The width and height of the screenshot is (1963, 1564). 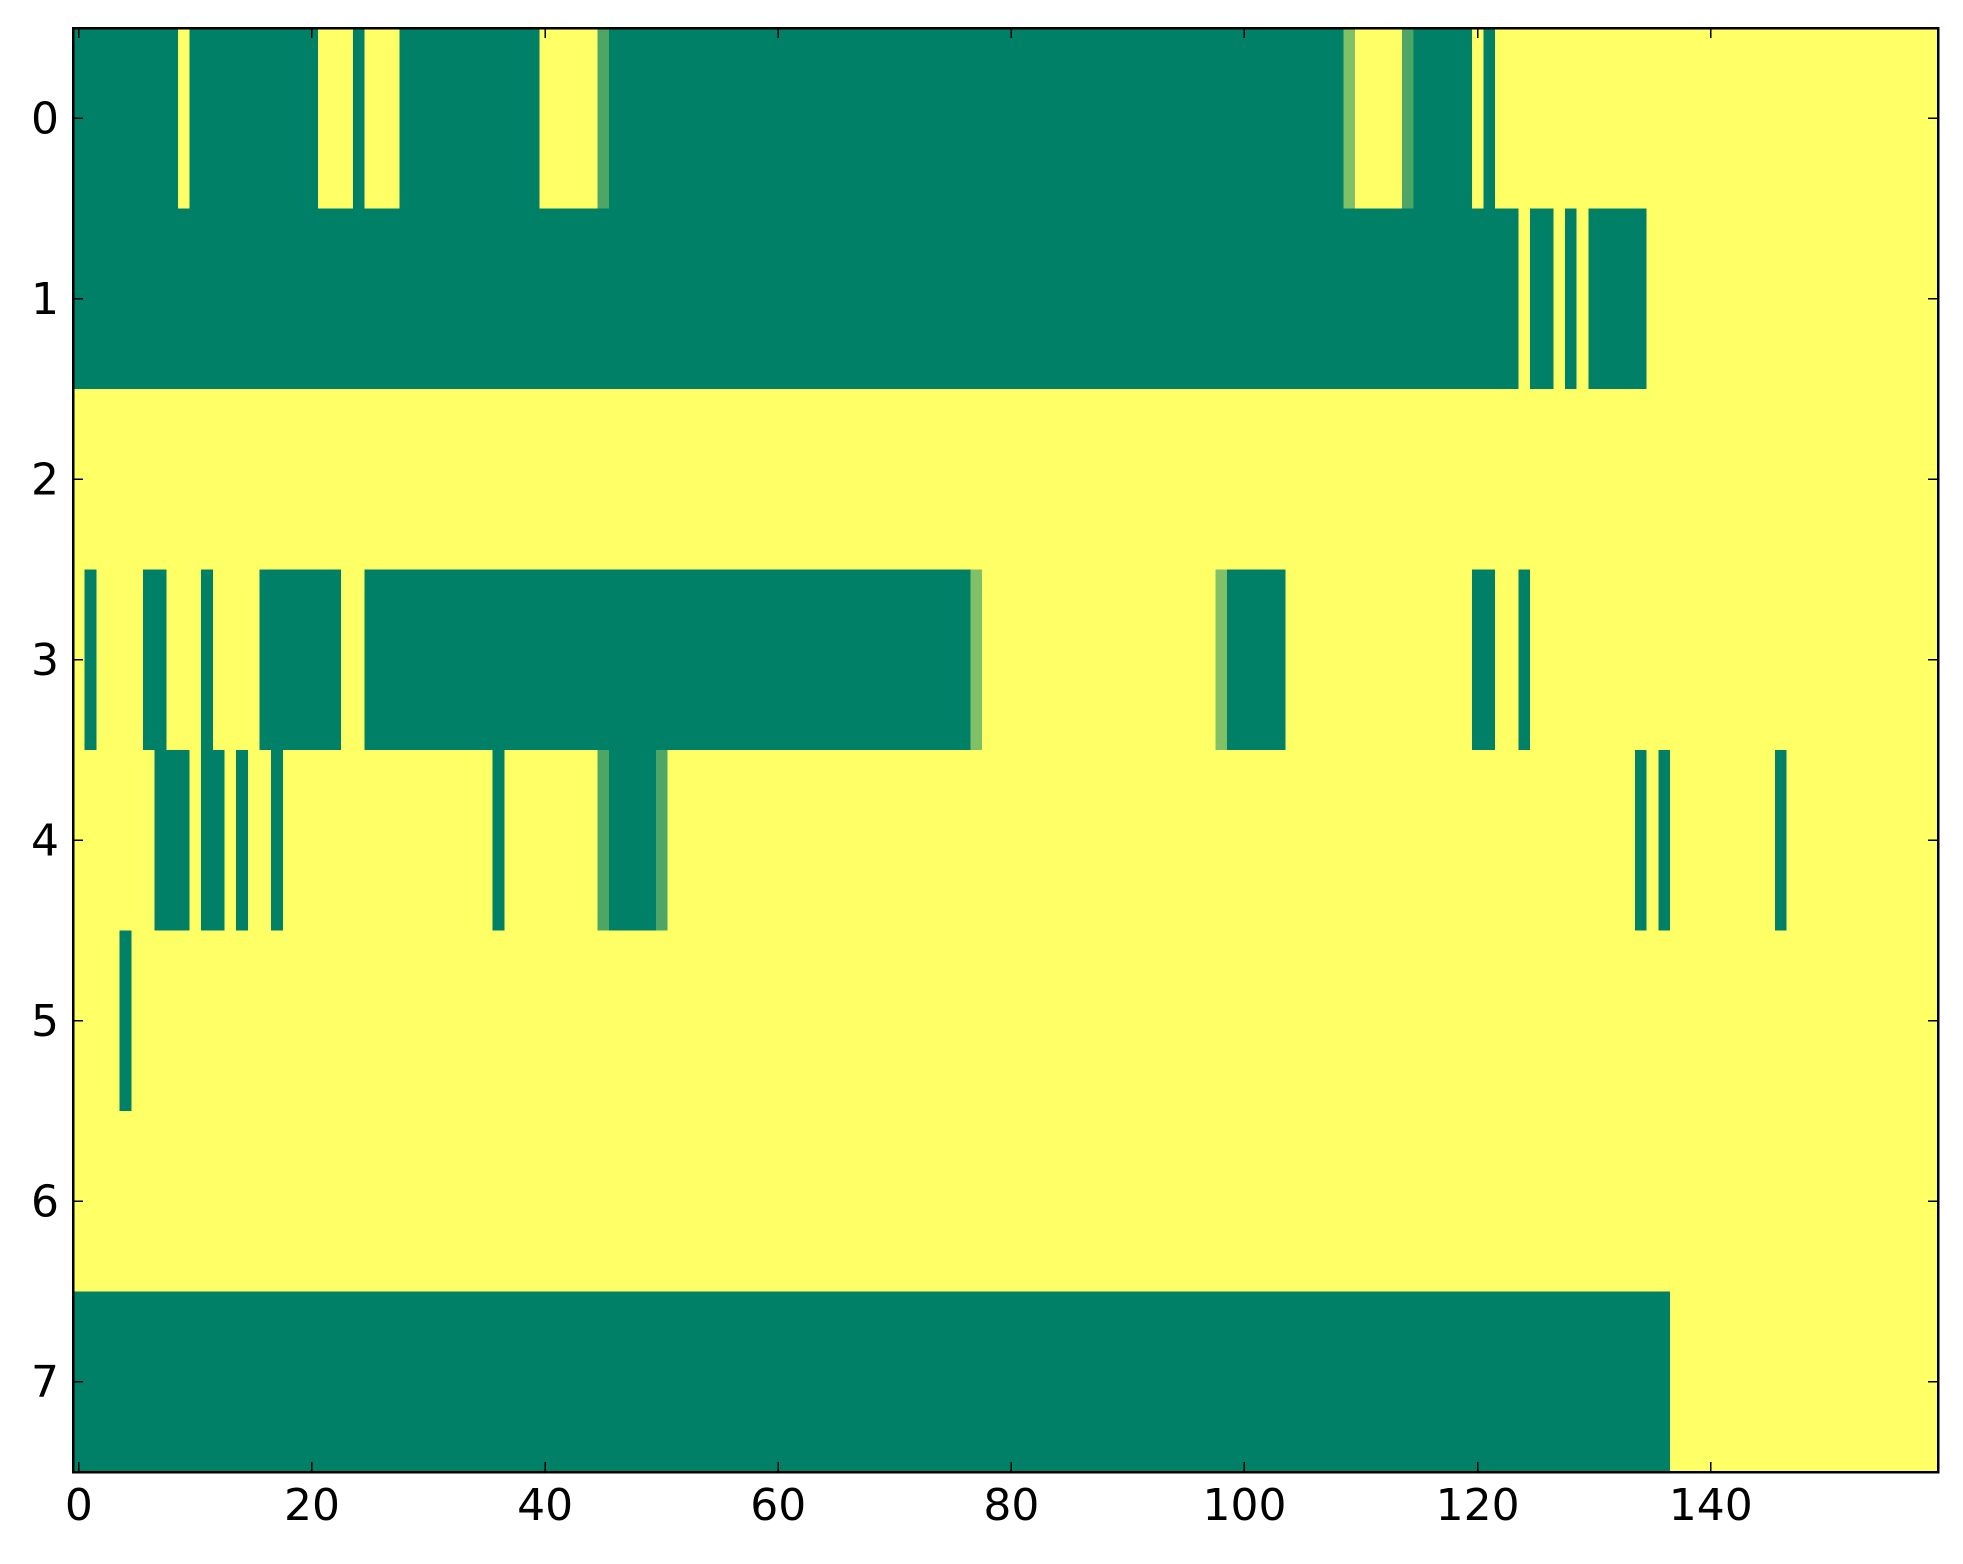 What do you see at coordinates (79, 1505) in the screenshot?
I see `x-tick-label: 0` at bounding box center [79, 1505].